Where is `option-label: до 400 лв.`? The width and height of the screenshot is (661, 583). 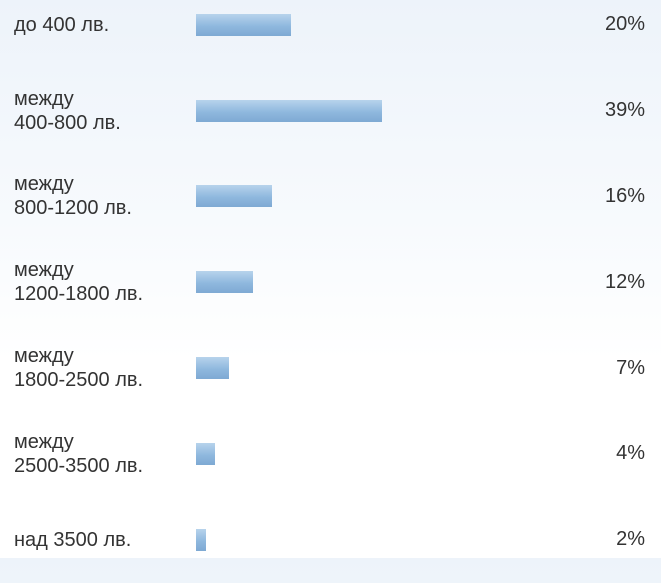 option-label: до 400 лв. is located at coordinates (62, 24).